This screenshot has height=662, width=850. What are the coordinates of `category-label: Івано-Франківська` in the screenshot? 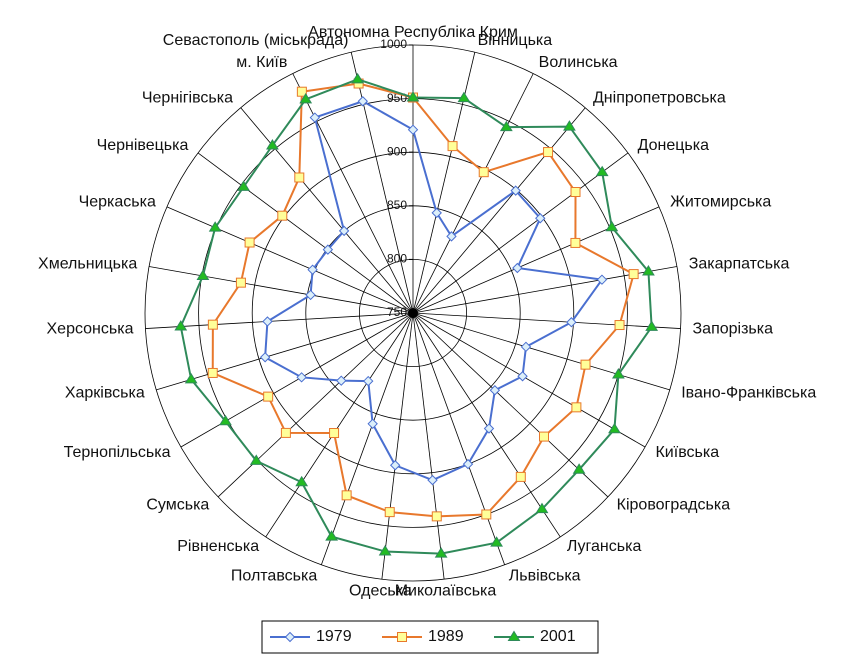 It's located at (748, 393).